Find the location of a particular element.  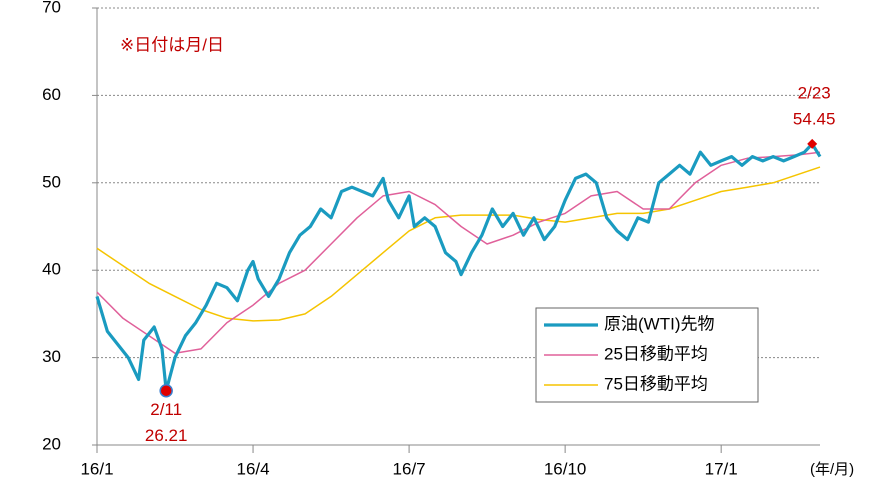

y-tick-label: 30 is located at coordinates (51, 356).